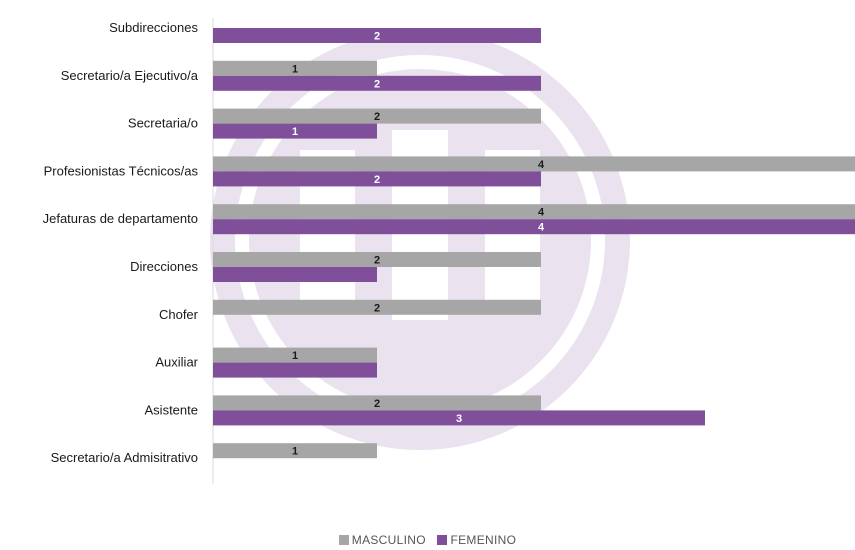 This screenshot has height=550, width=855. Describe the element at coordinates (153, 27) in the screenshot. I see `category-label-subdirecciones: Subdirecciones` at that location.